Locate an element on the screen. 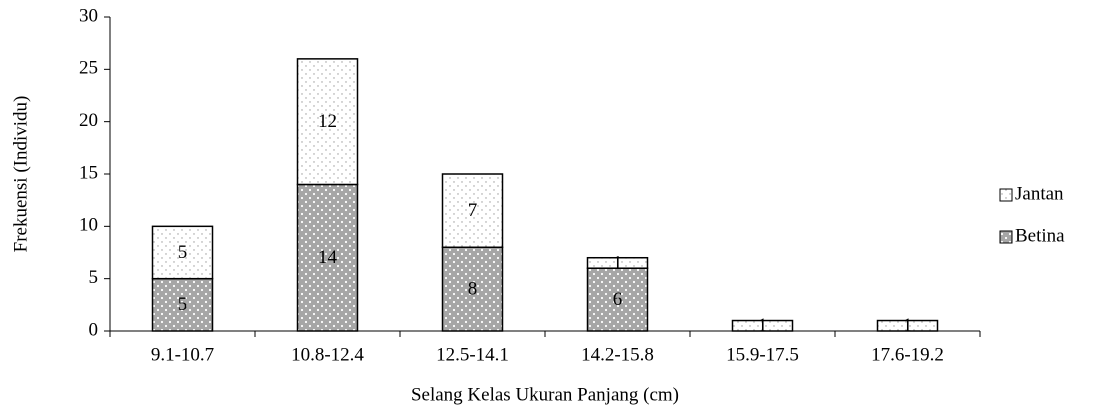 This screenshot has height=412, width=1105. x-tick-label: 14.2-15.8 is located at coordinates (617, 354).